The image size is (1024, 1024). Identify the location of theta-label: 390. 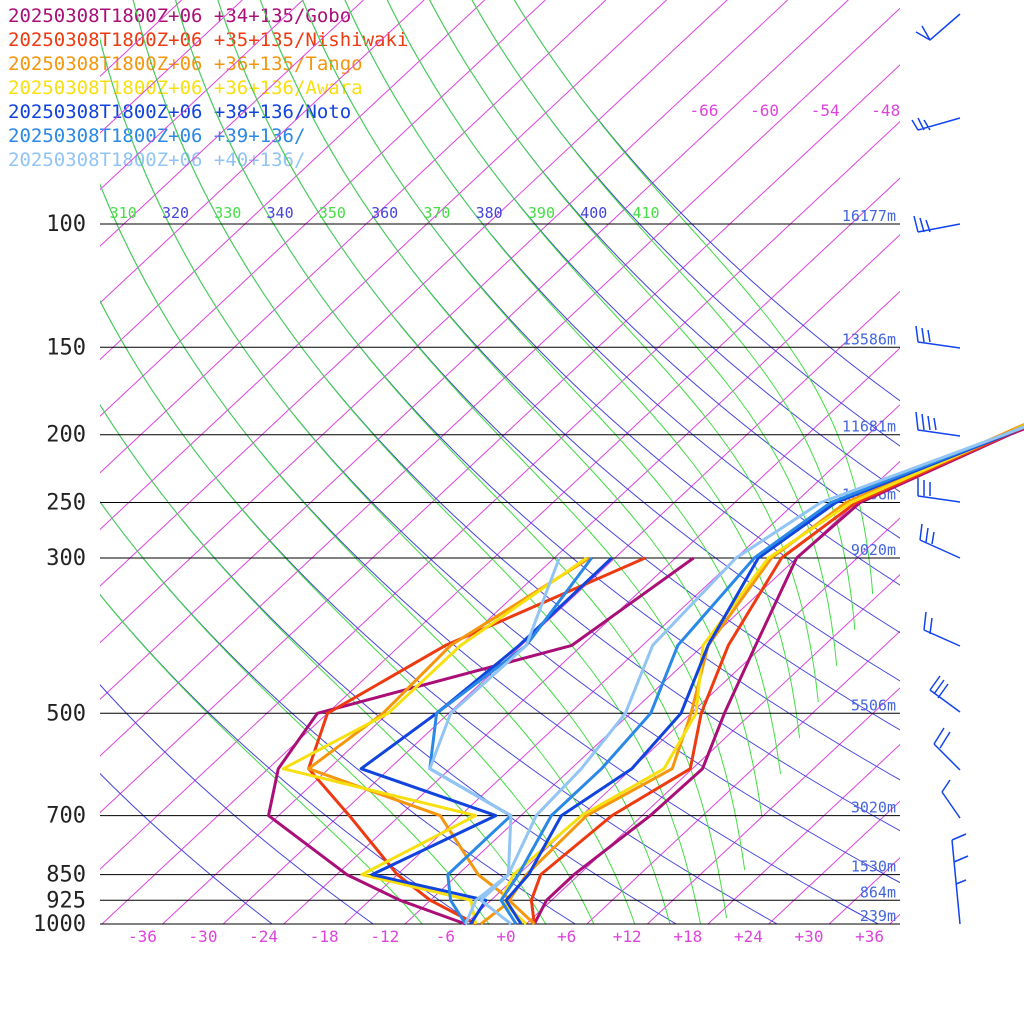
(541, 213).